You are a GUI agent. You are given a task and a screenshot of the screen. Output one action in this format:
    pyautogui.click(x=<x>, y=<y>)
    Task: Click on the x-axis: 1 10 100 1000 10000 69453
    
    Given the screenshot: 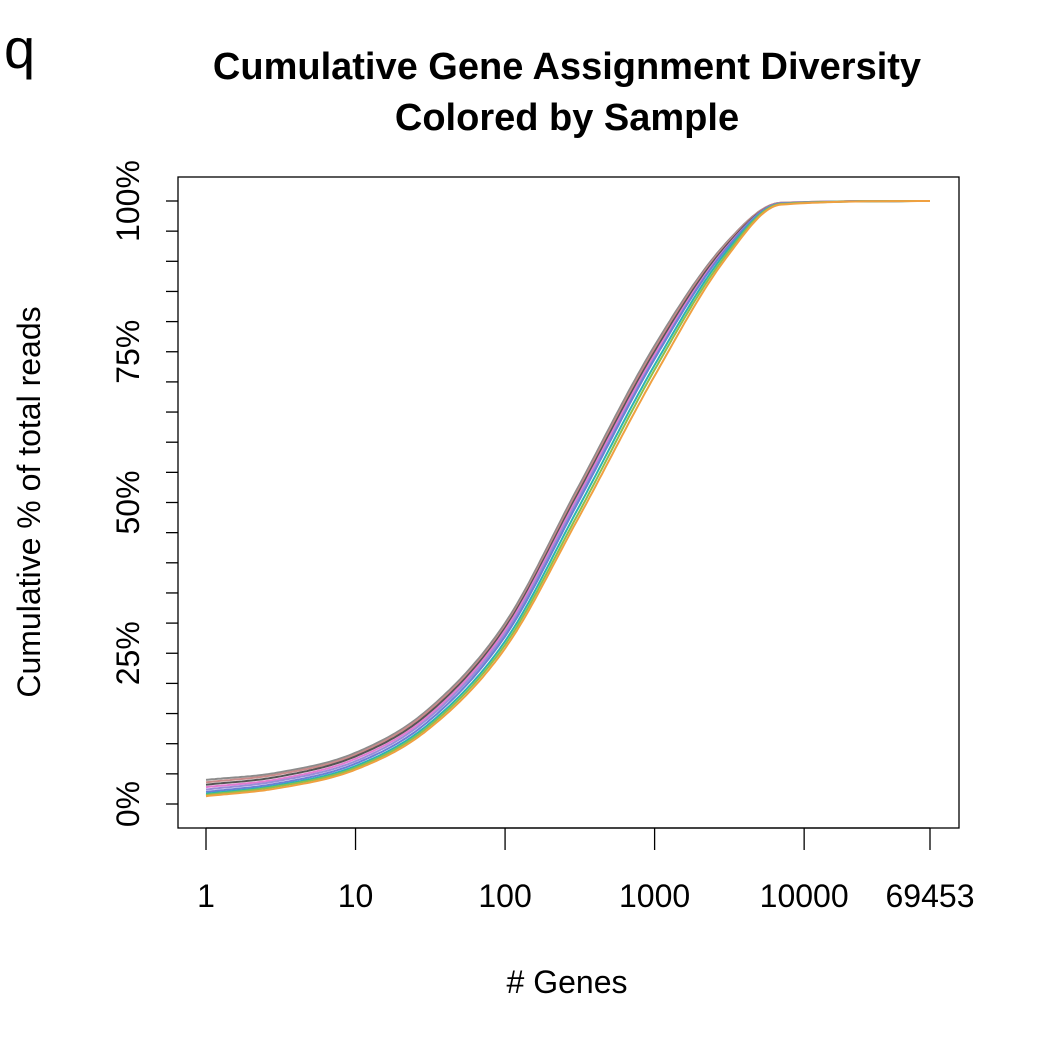 What is the action you would take?
    pyautogui.click(x=586, y=870)
    